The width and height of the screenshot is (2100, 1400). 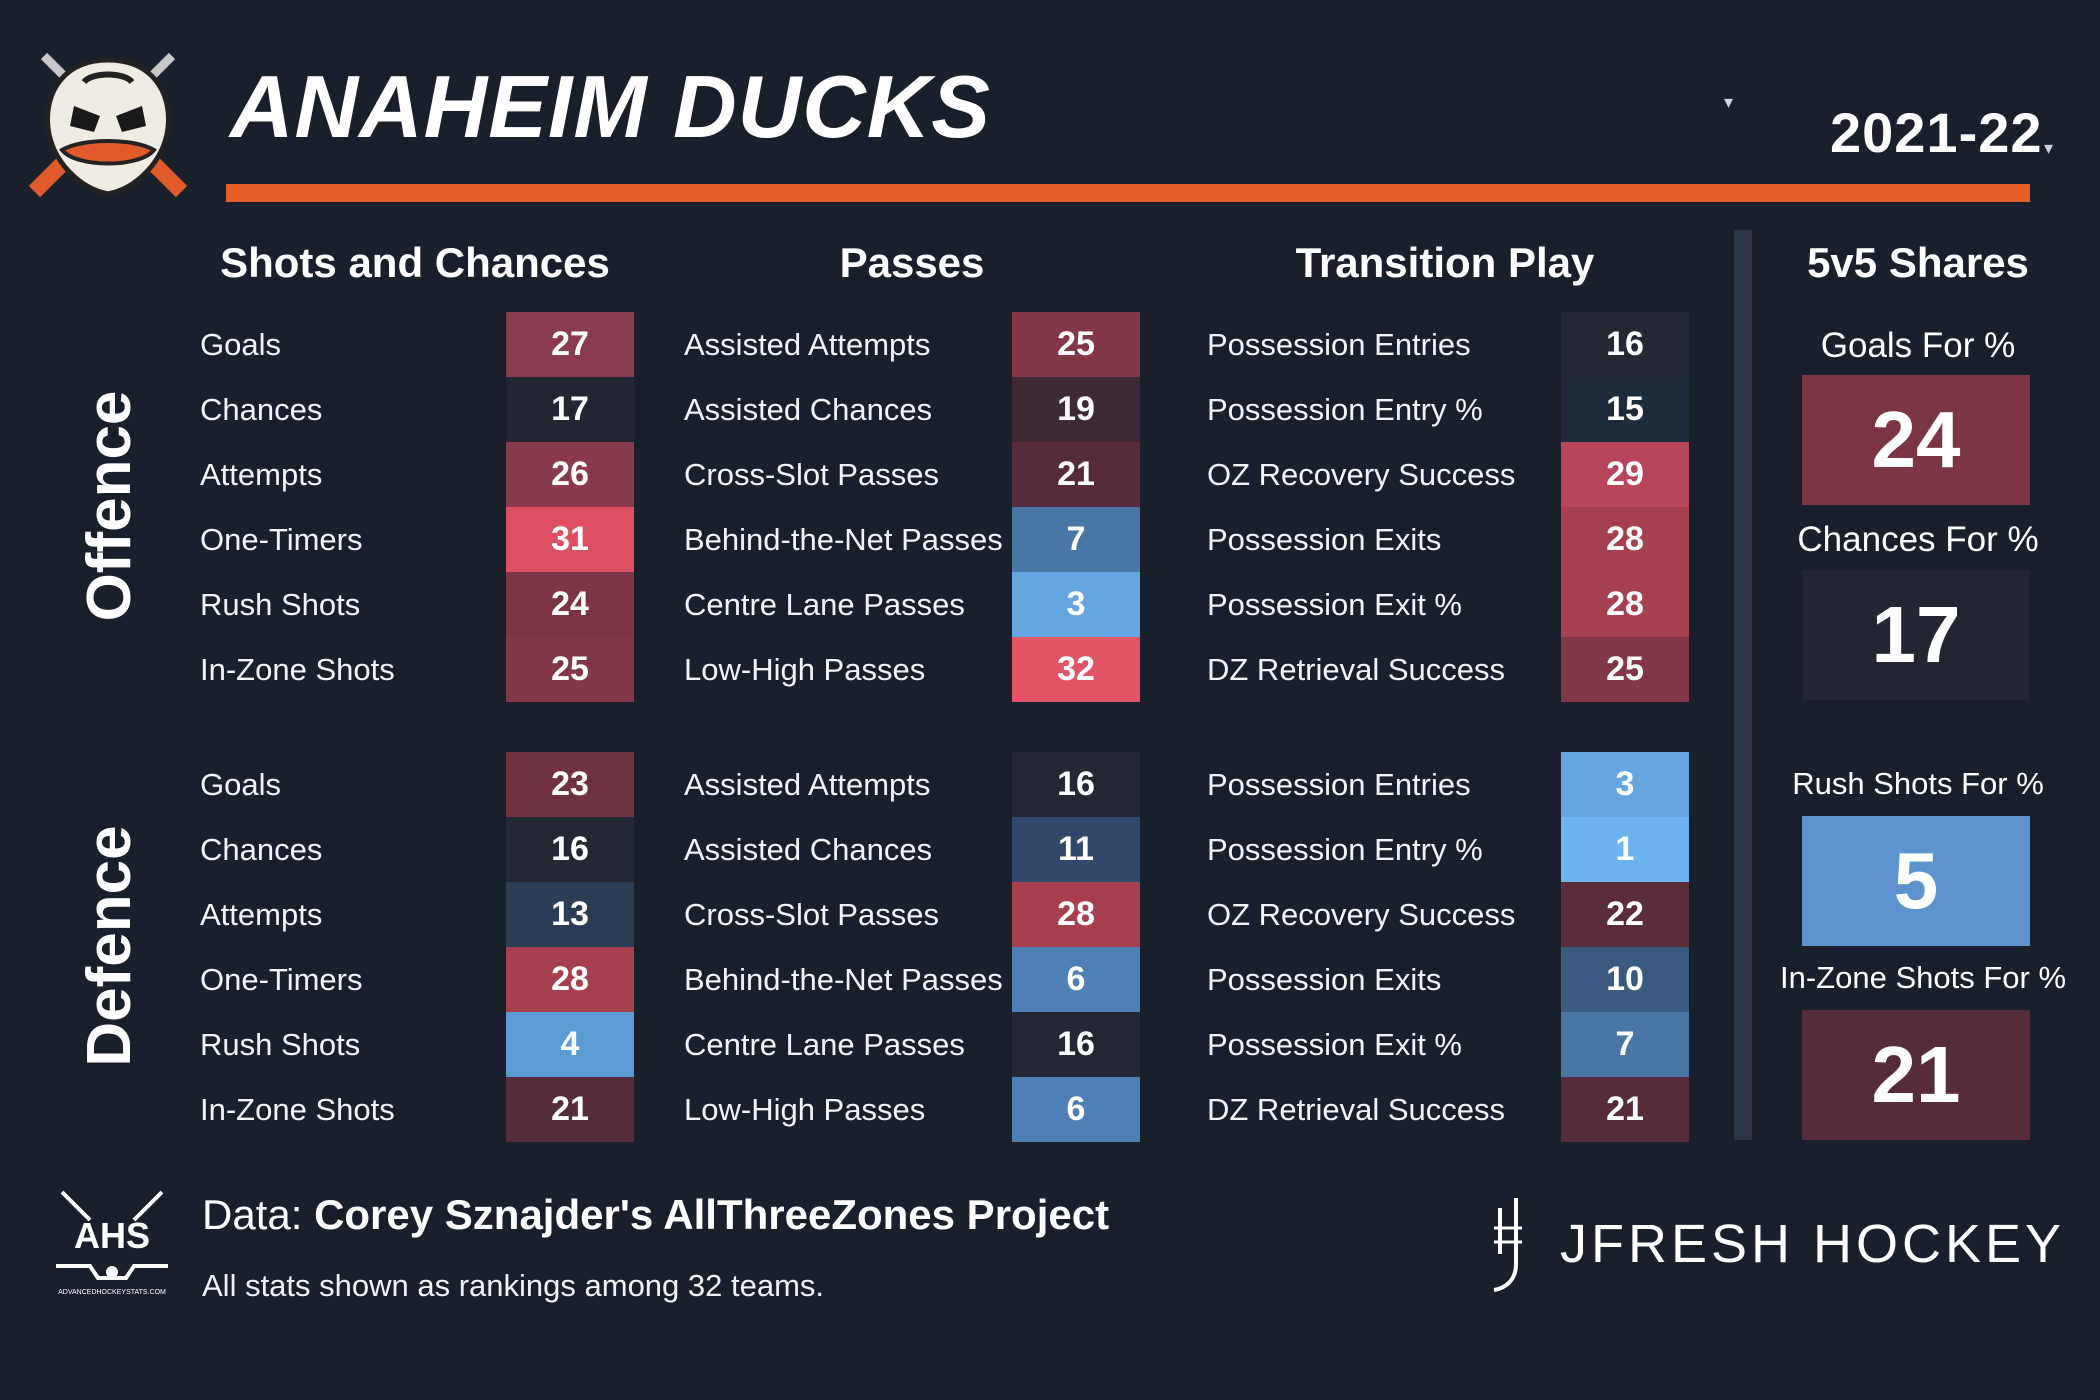 What do you see at coordinates (1918, 783) in the screenshot?
I see `share-label-rush-shots: Rush Shots For %` at bounding box center [1918, 783].